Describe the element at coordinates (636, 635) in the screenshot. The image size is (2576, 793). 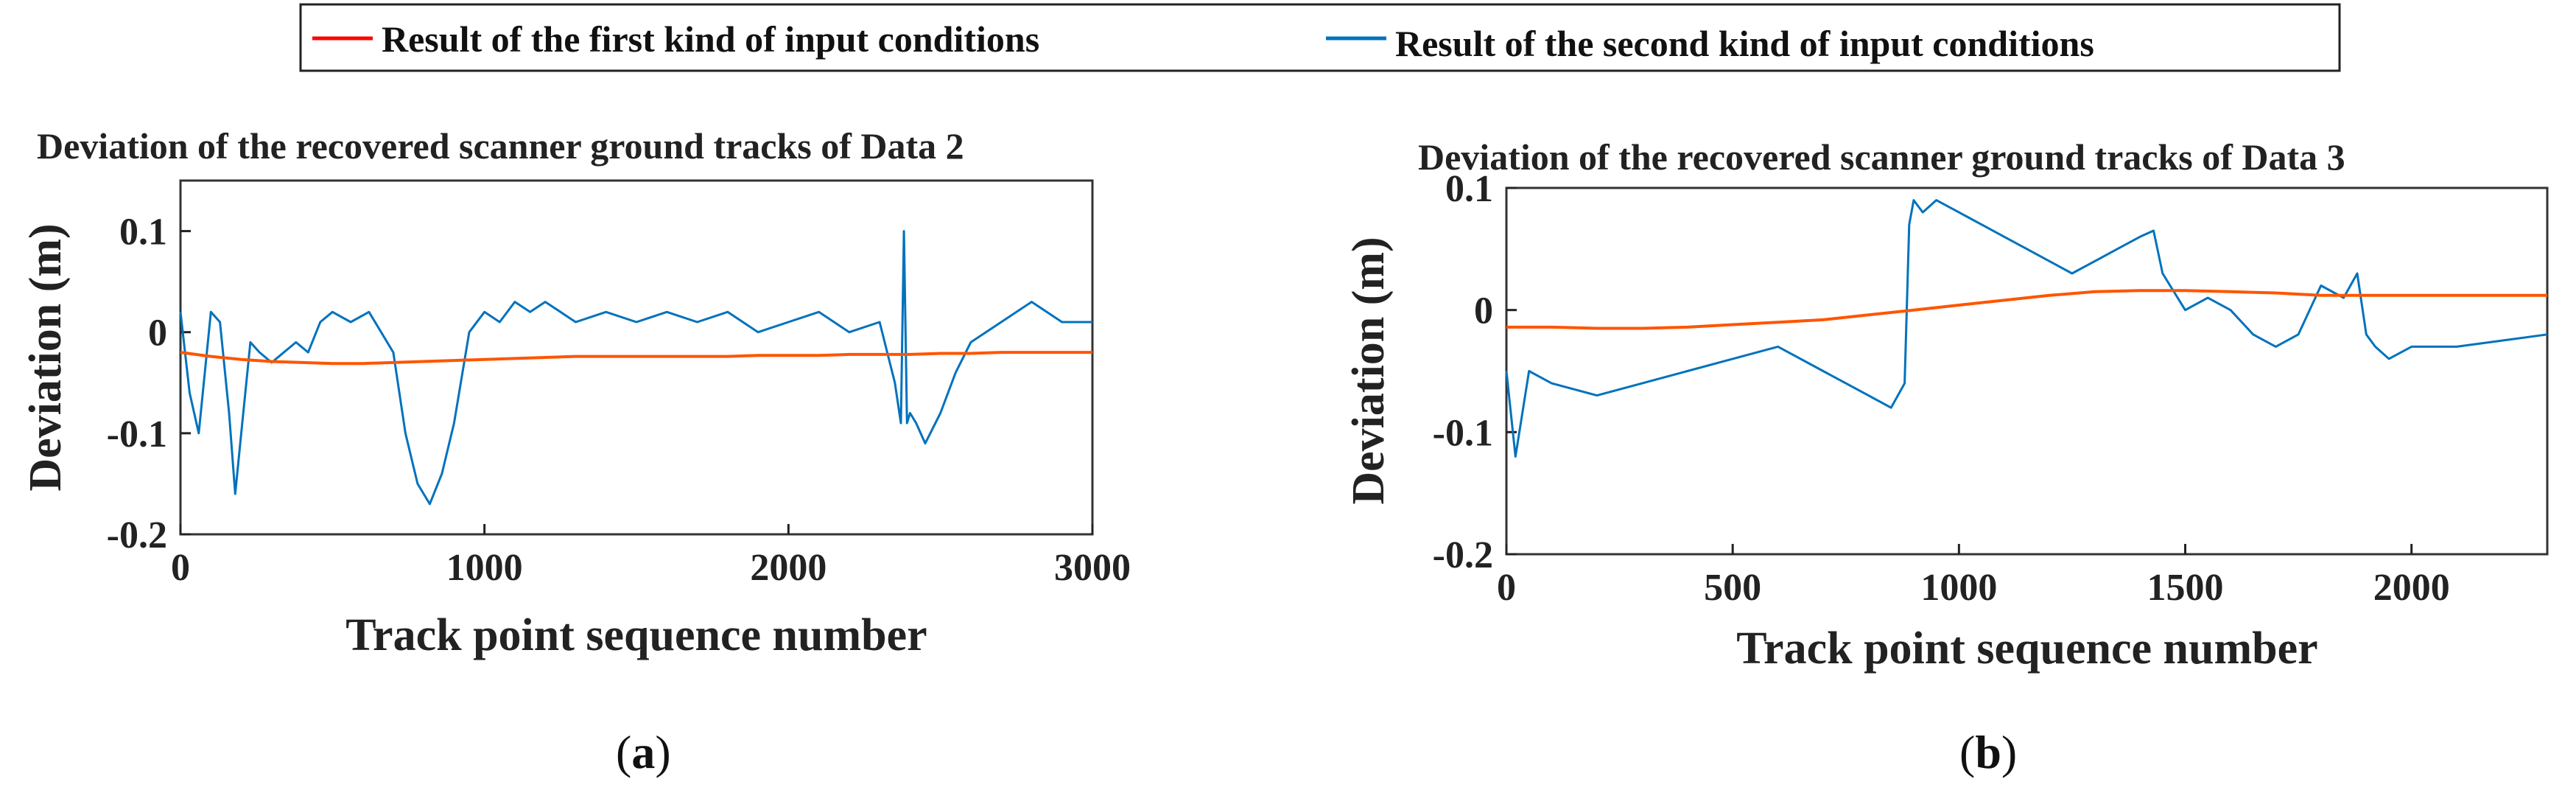
I see `chart-a-xlabel: Track point sequence number` at that location.